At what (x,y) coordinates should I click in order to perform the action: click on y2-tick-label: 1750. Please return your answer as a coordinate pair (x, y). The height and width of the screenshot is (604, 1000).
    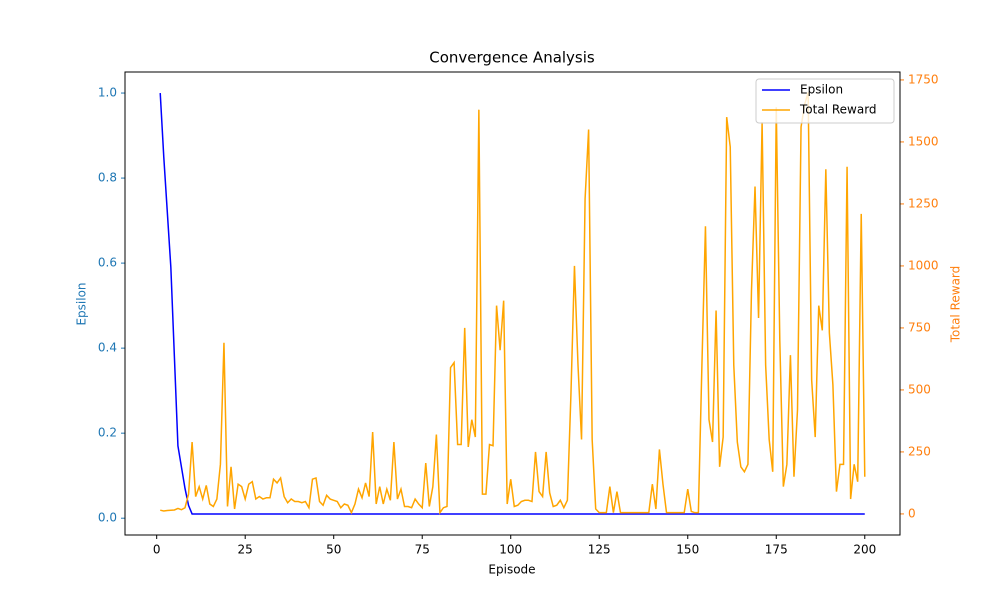
    Looking at the image, I should click on (923, 79).